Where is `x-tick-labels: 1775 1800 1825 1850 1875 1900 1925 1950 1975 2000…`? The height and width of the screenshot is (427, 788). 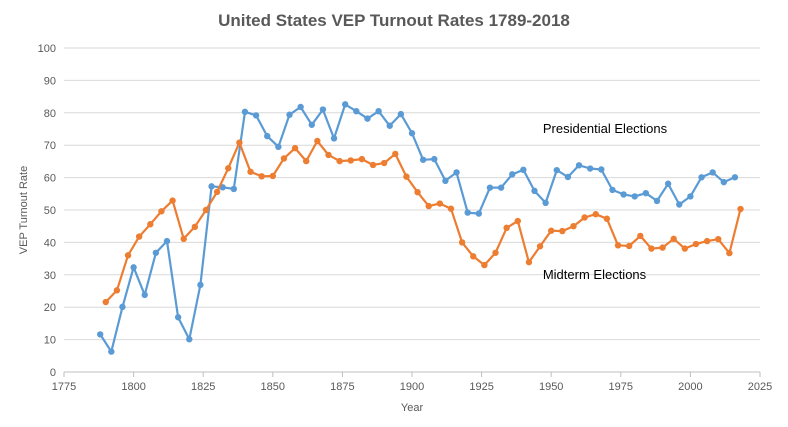
x-tick-labels: 1775 1800 1825 1850 1875 1900 1925 1950 1975 2000… is located at coordinates (412, 387).